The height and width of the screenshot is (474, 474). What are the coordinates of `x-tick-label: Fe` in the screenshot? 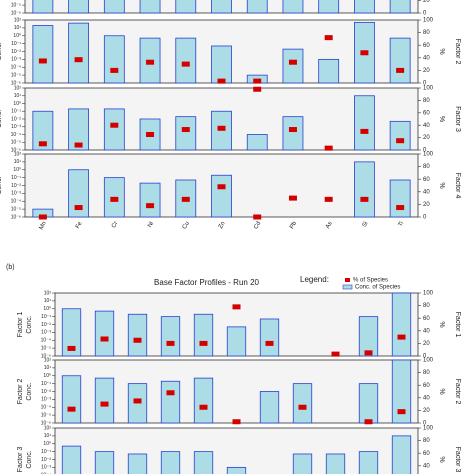 It's located at (79, 225).